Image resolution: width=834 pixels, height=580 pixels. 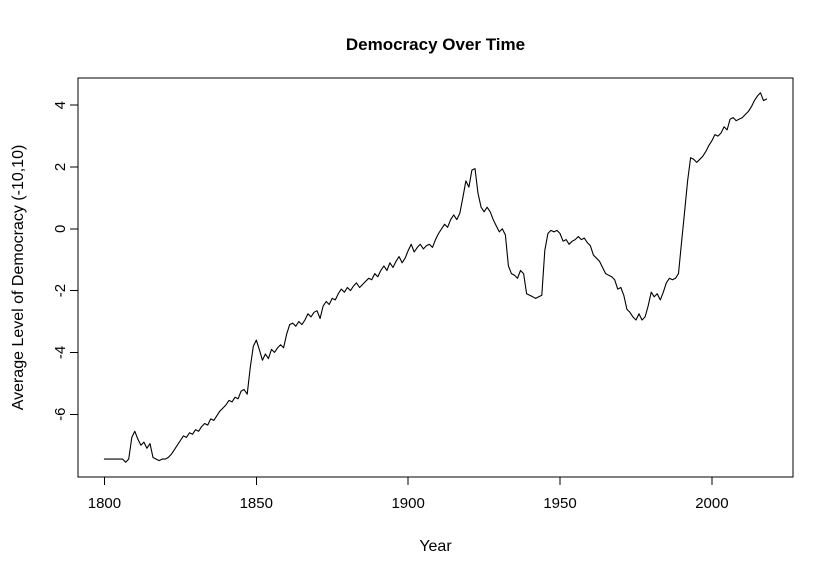 I want to click on y-tick-label: 0, so click(x=60, y=229).